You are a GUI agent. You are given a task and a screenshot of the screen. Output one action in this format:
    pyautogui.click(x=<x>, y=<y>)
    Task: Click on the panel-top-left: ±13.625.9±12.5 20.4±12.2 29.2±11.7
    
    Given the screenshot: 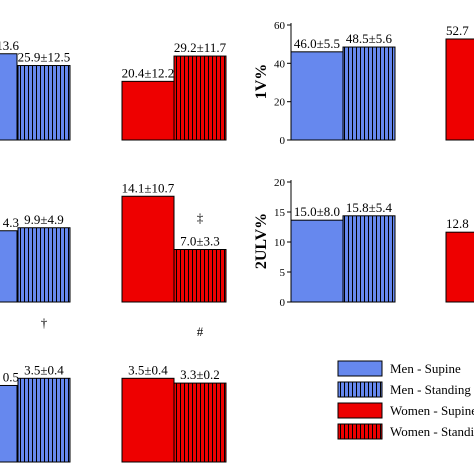 What is the action you would take?
    pyautogui.click(x=113, y=89)
    